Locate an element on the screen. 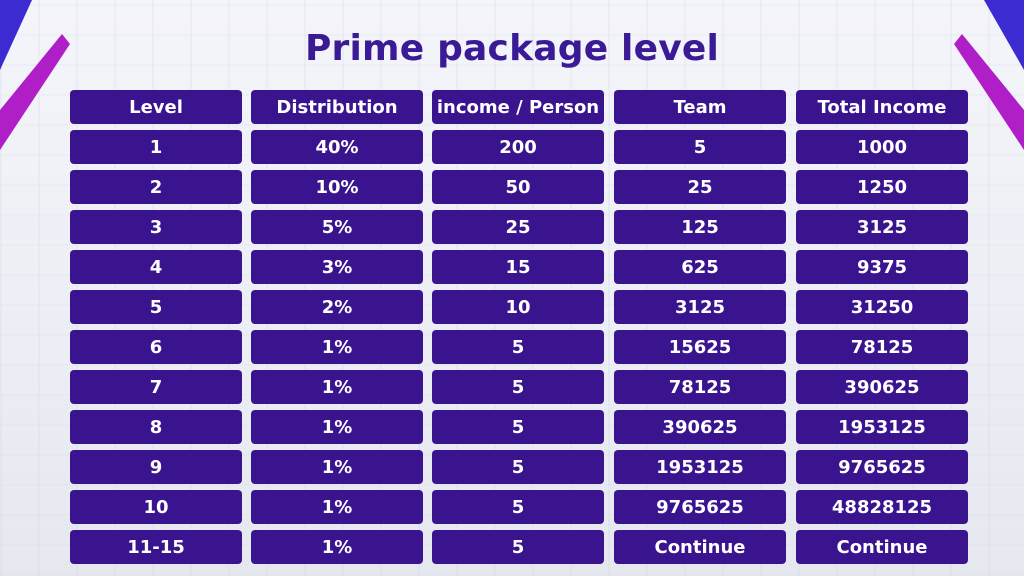 The width and height of the screenshot is (1024, 576). cell-distribution: 2% is located at coordinates (337, 307).